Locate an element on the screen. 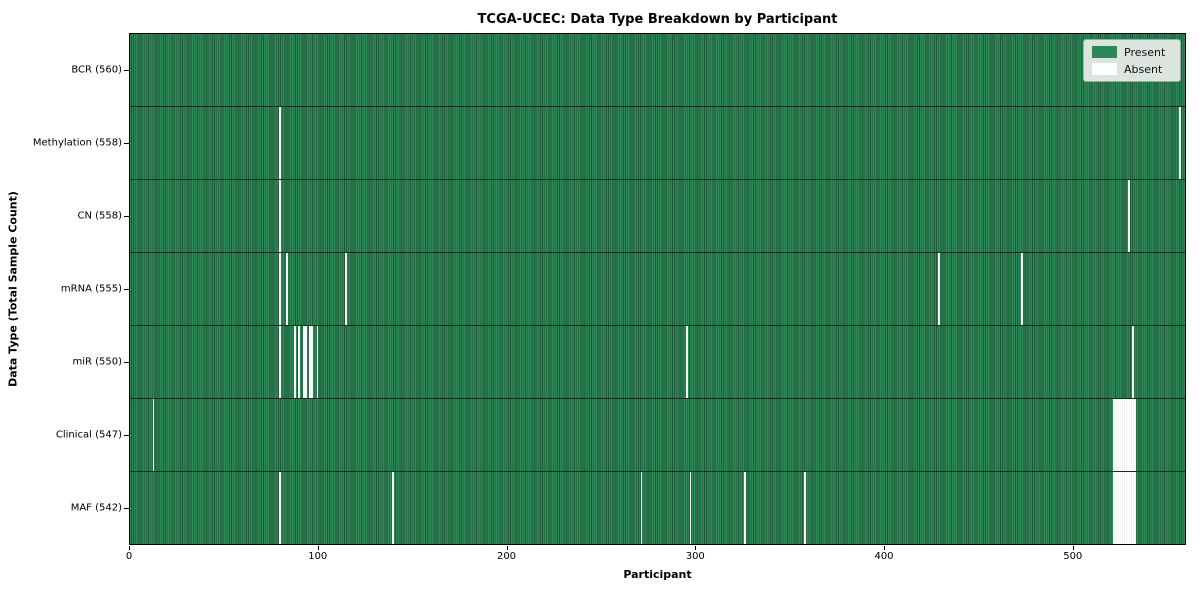 The width and height of the screenshot is (1200, 600). x-tick-label: 500 is located at coordinates (1073, 556).